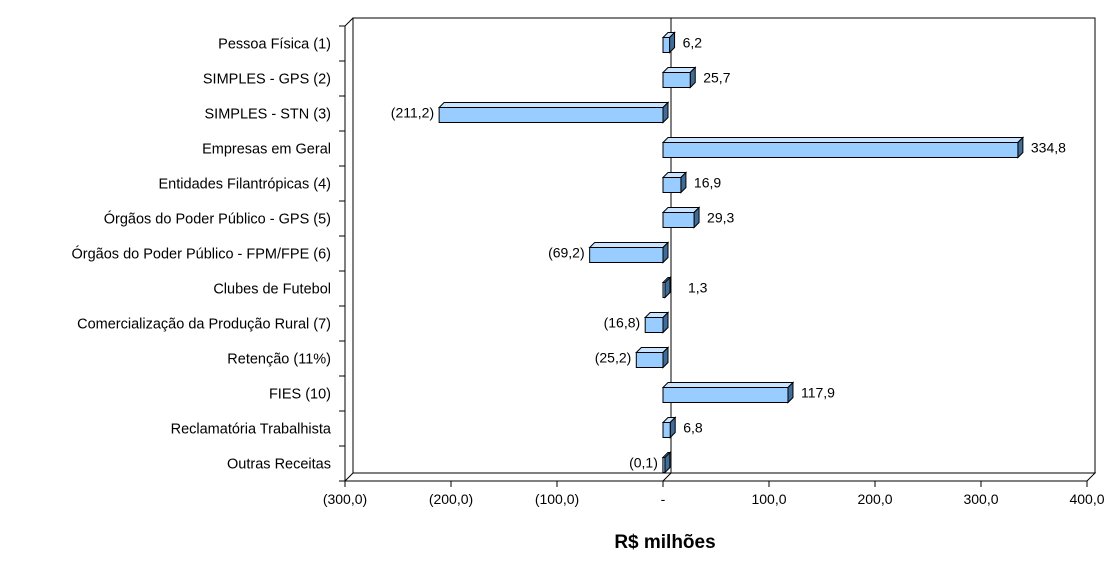 Image resolution: width=1114 pixels, height=581 pixels. I want to click on category-label: Órgãos do Poder Público - FPM/FPE (6), so click(202, 254).